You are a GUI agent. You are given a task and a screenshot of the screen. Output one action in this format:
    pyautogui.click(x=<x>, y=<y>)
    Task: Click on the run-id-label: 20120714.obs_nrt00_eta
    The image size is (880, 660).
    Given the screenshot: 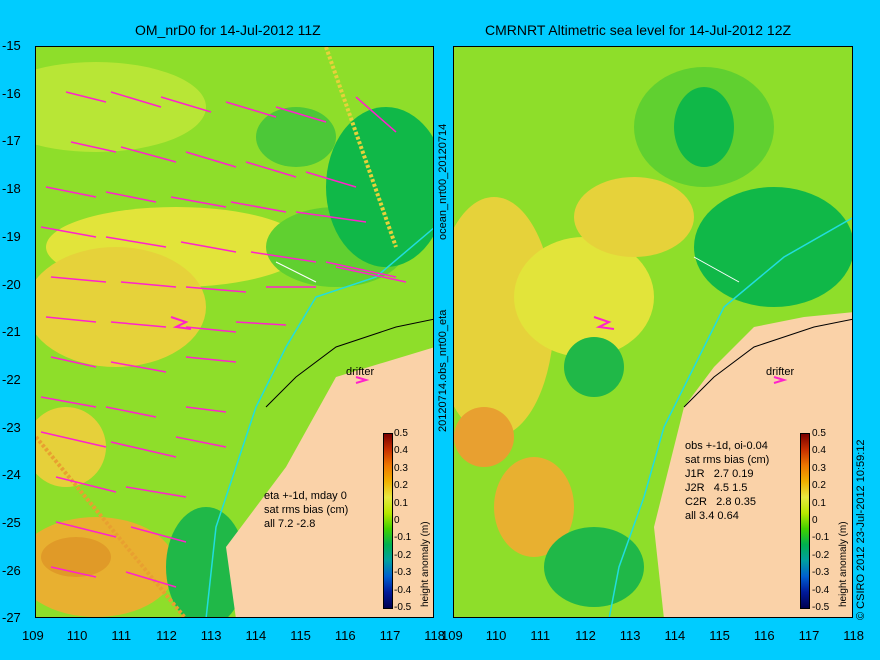 What is the action you would take?
    pyautogui.click(x=443, y=370)
    